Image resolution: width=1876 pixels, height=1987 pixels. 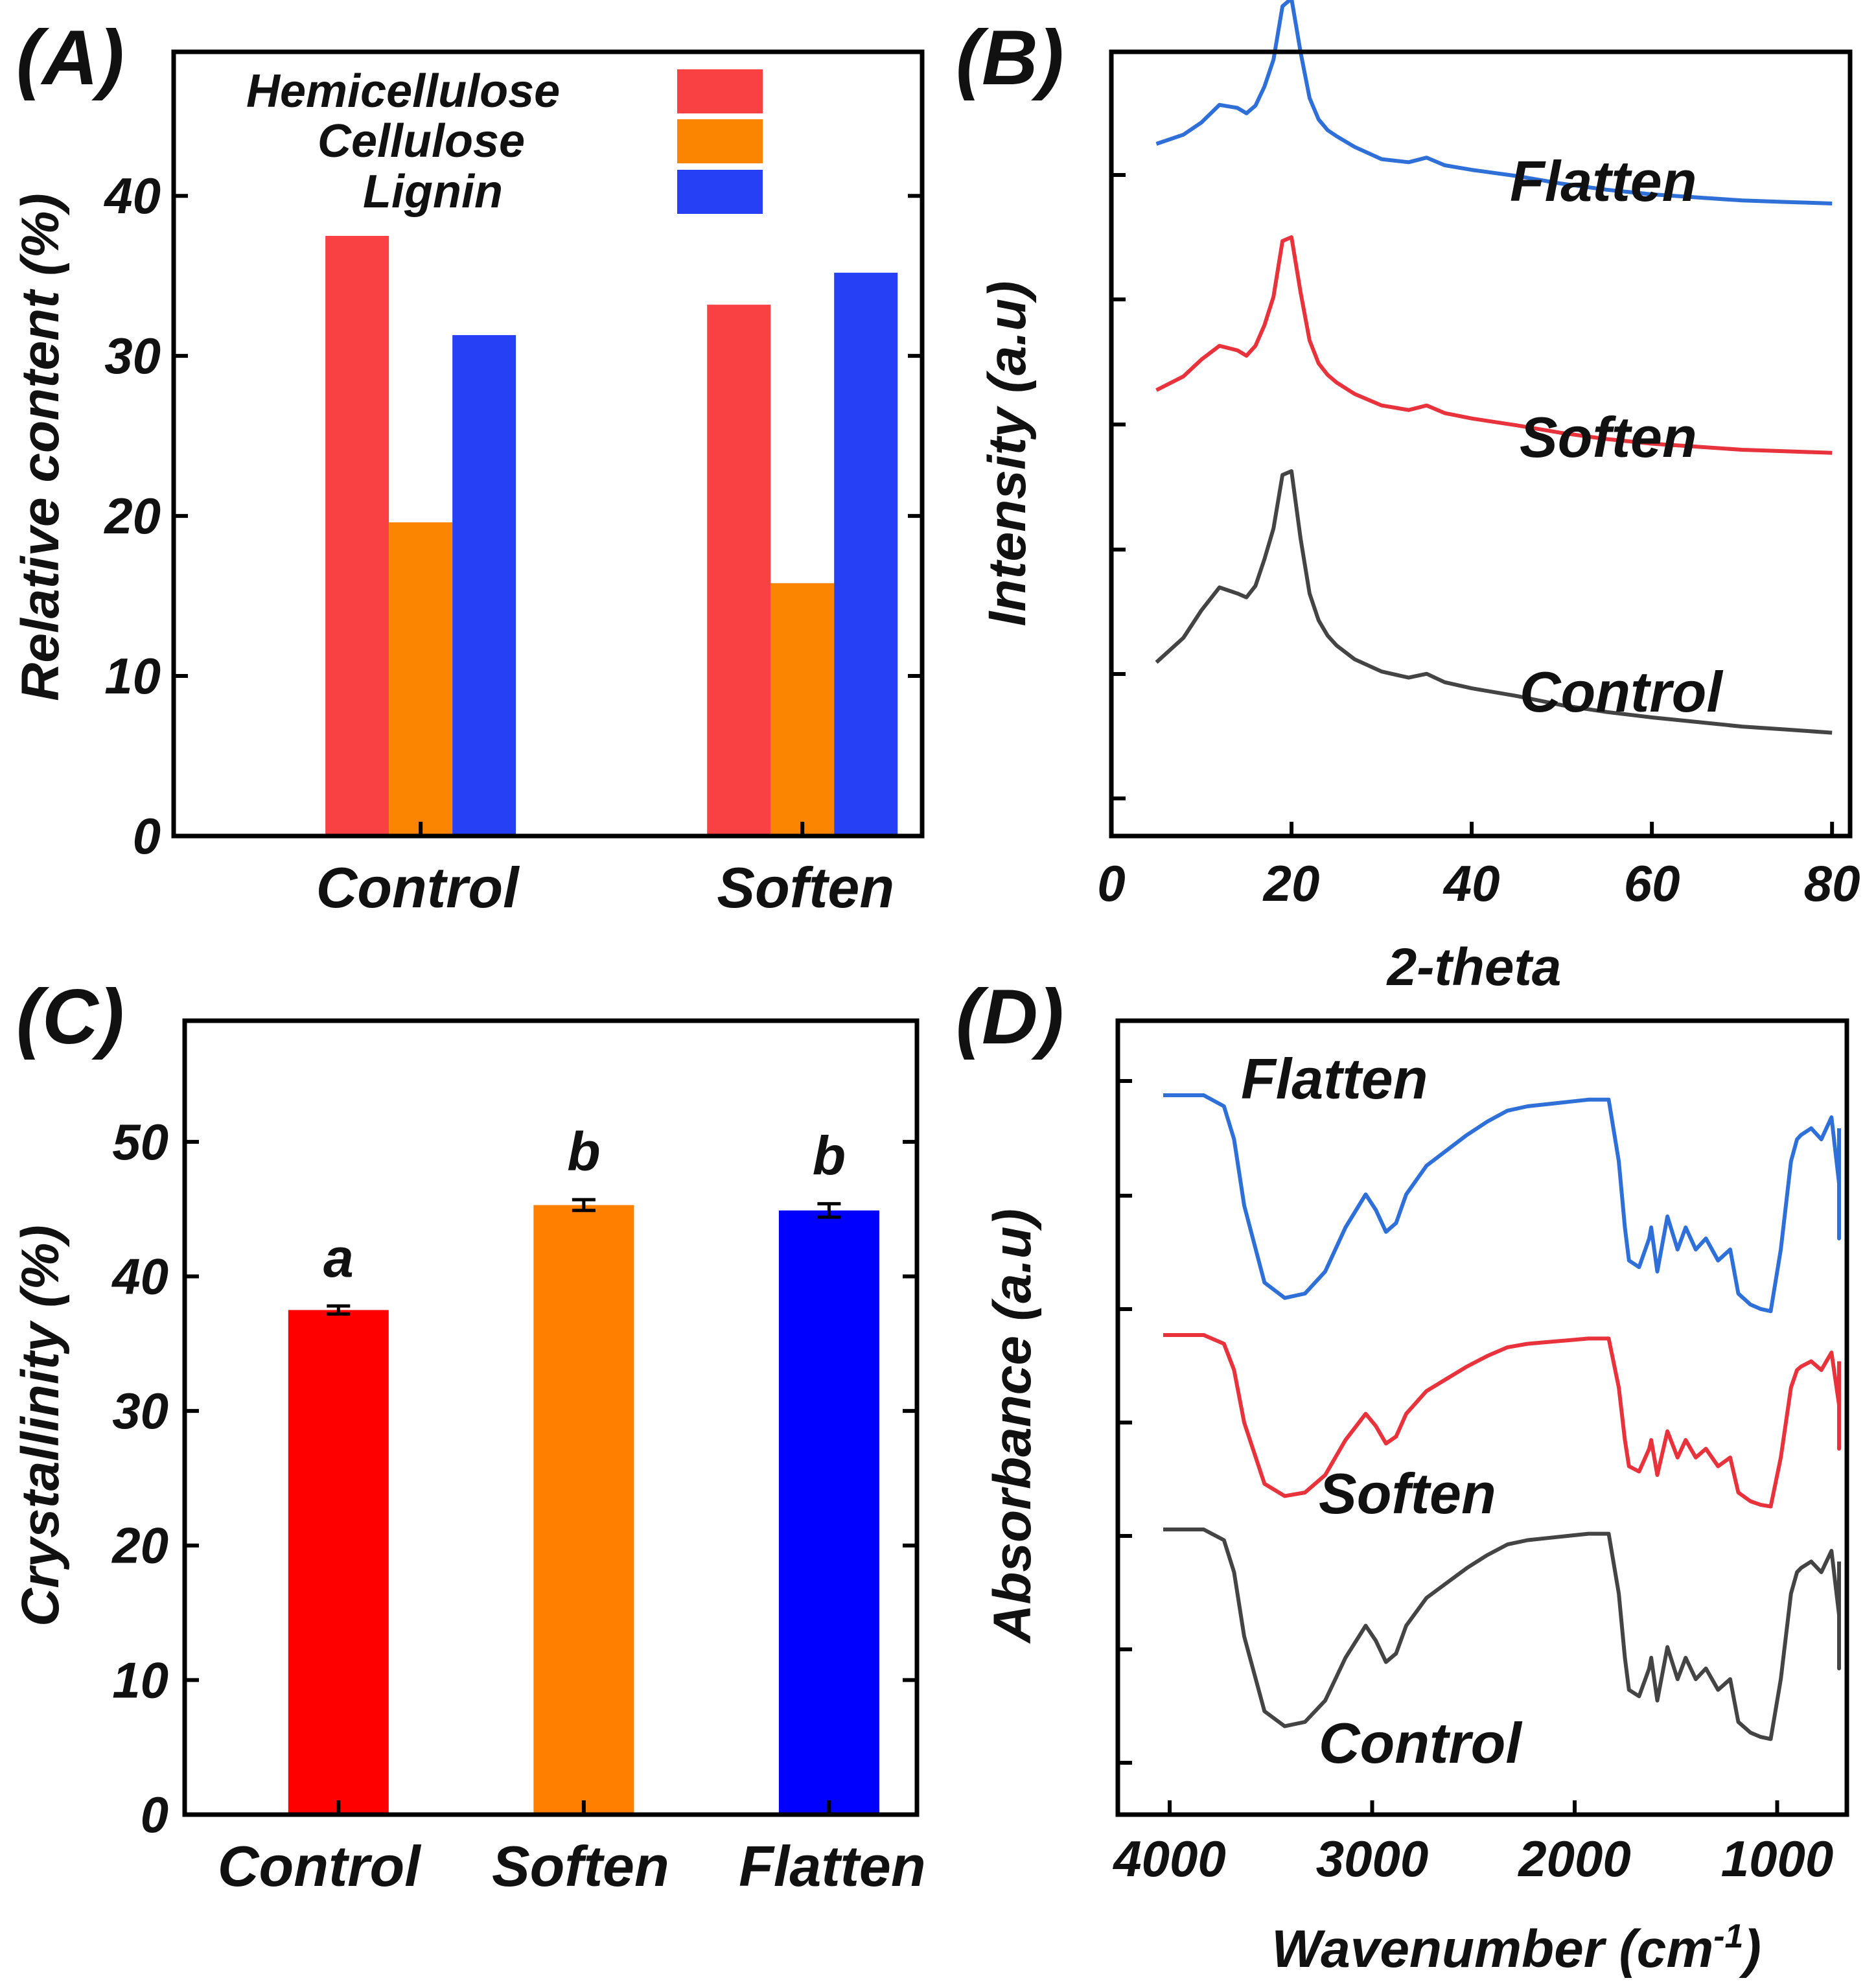 What do you see at coordinates (611, 536) in the screenshot?
I see `panel-a-bars` at bounding box center [611, 536].